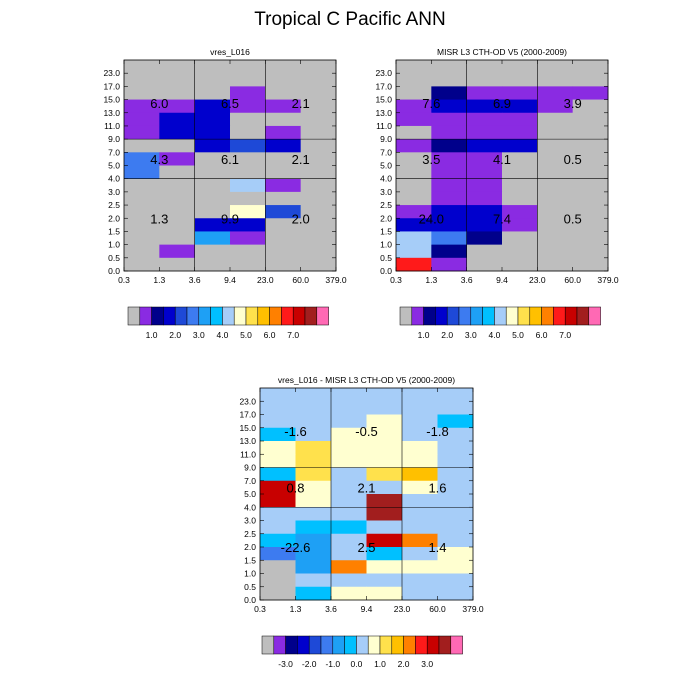  Describe the element at coordinates (152, 335) in the screenshot. I see `colorbar-label: 1.0` at that location.